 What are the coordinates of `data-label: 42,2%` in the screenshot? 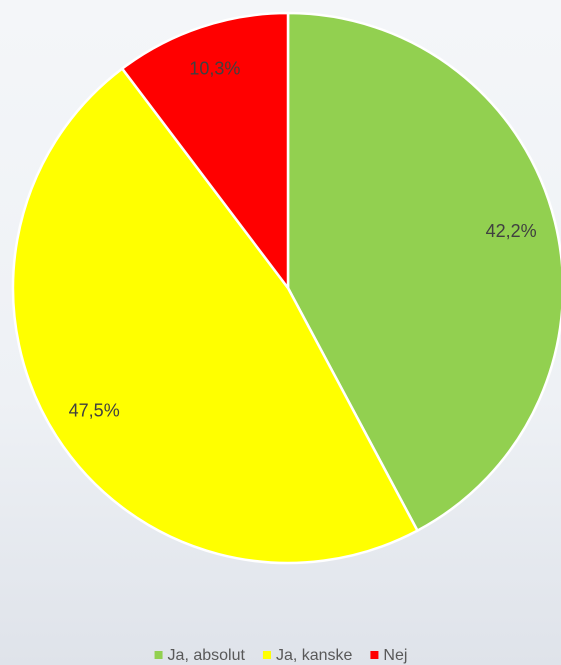 It's located at (511, 231).